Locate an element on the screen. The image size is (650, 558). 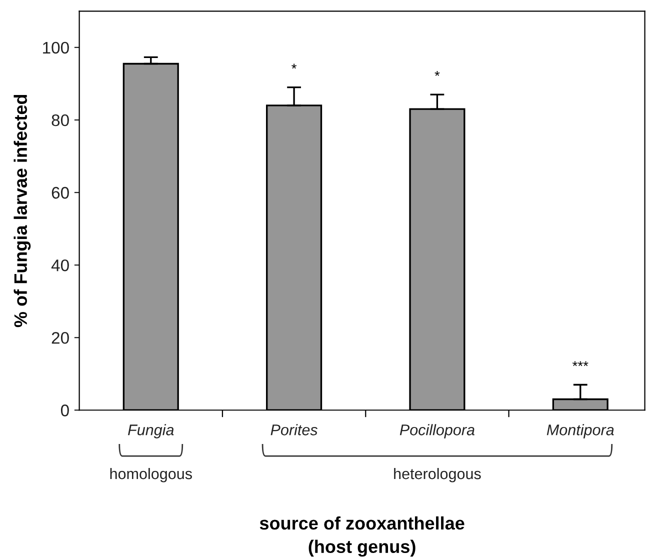
x-tick-label: Fungia is located at coordinates (151, 431).